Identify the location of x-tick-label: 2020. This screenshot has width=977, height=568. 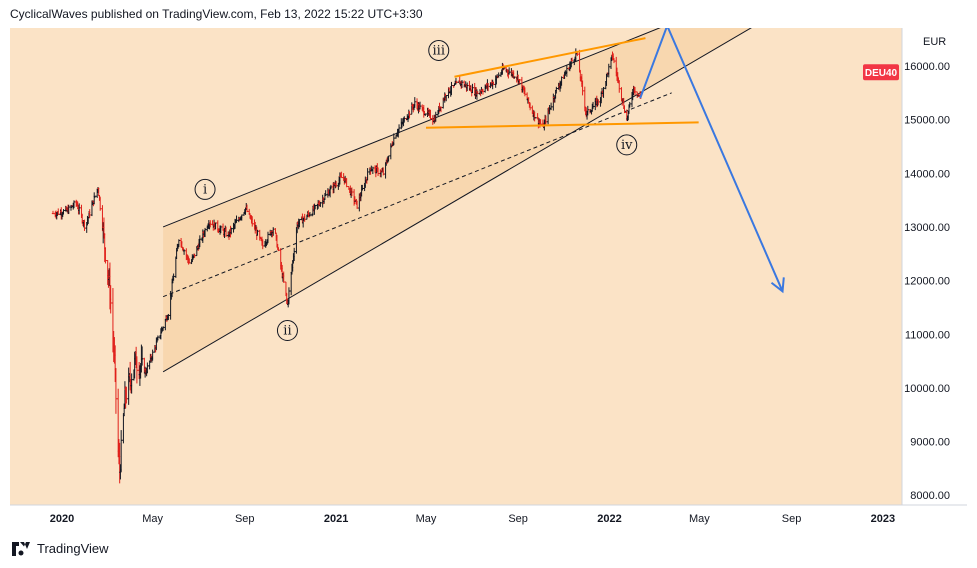
(62, 519).